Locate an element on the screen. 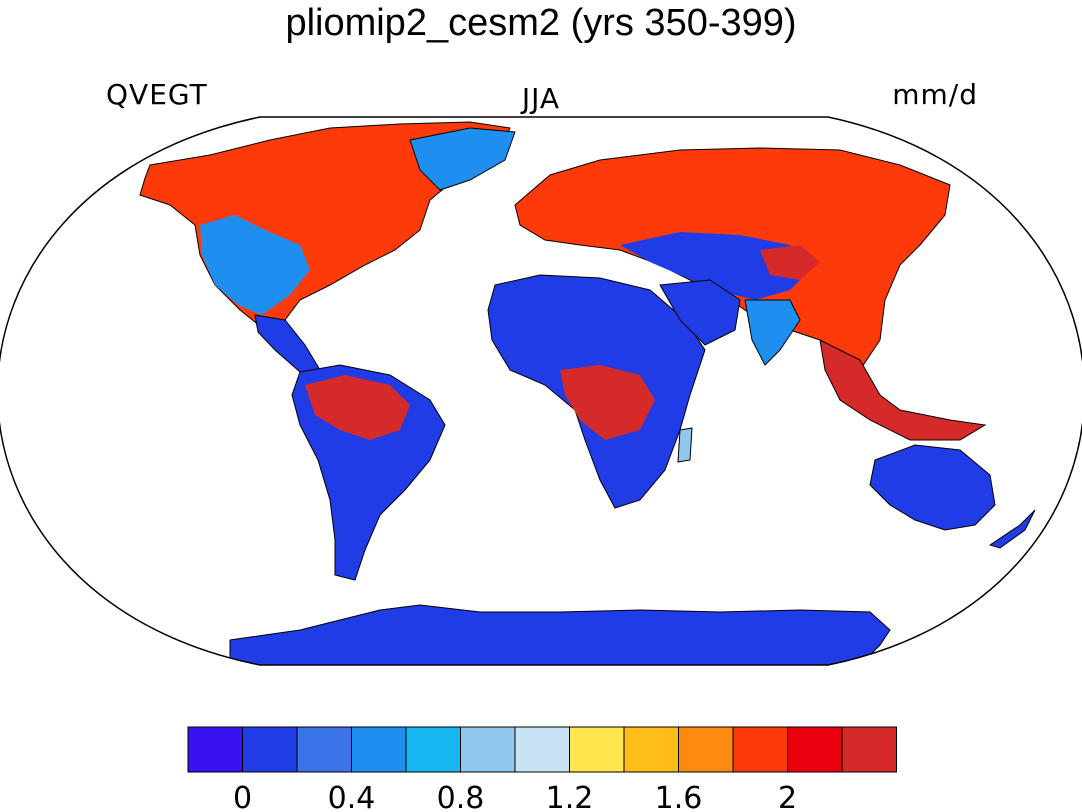 The image size is (1082, 812). colorbar-tick-label: 0 is located at coordinates (242, 796).